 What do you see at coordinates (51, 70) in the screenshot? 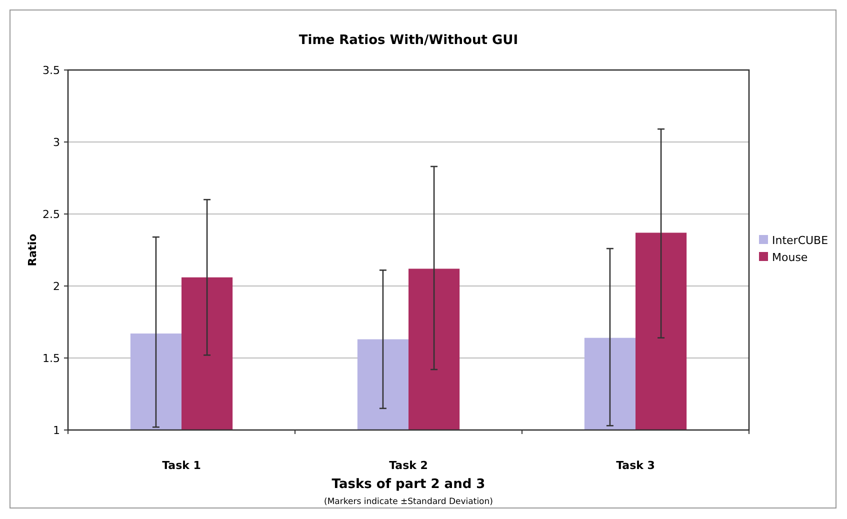
I see `y-tick-label: 3.5` at bounding box center [51, 70].